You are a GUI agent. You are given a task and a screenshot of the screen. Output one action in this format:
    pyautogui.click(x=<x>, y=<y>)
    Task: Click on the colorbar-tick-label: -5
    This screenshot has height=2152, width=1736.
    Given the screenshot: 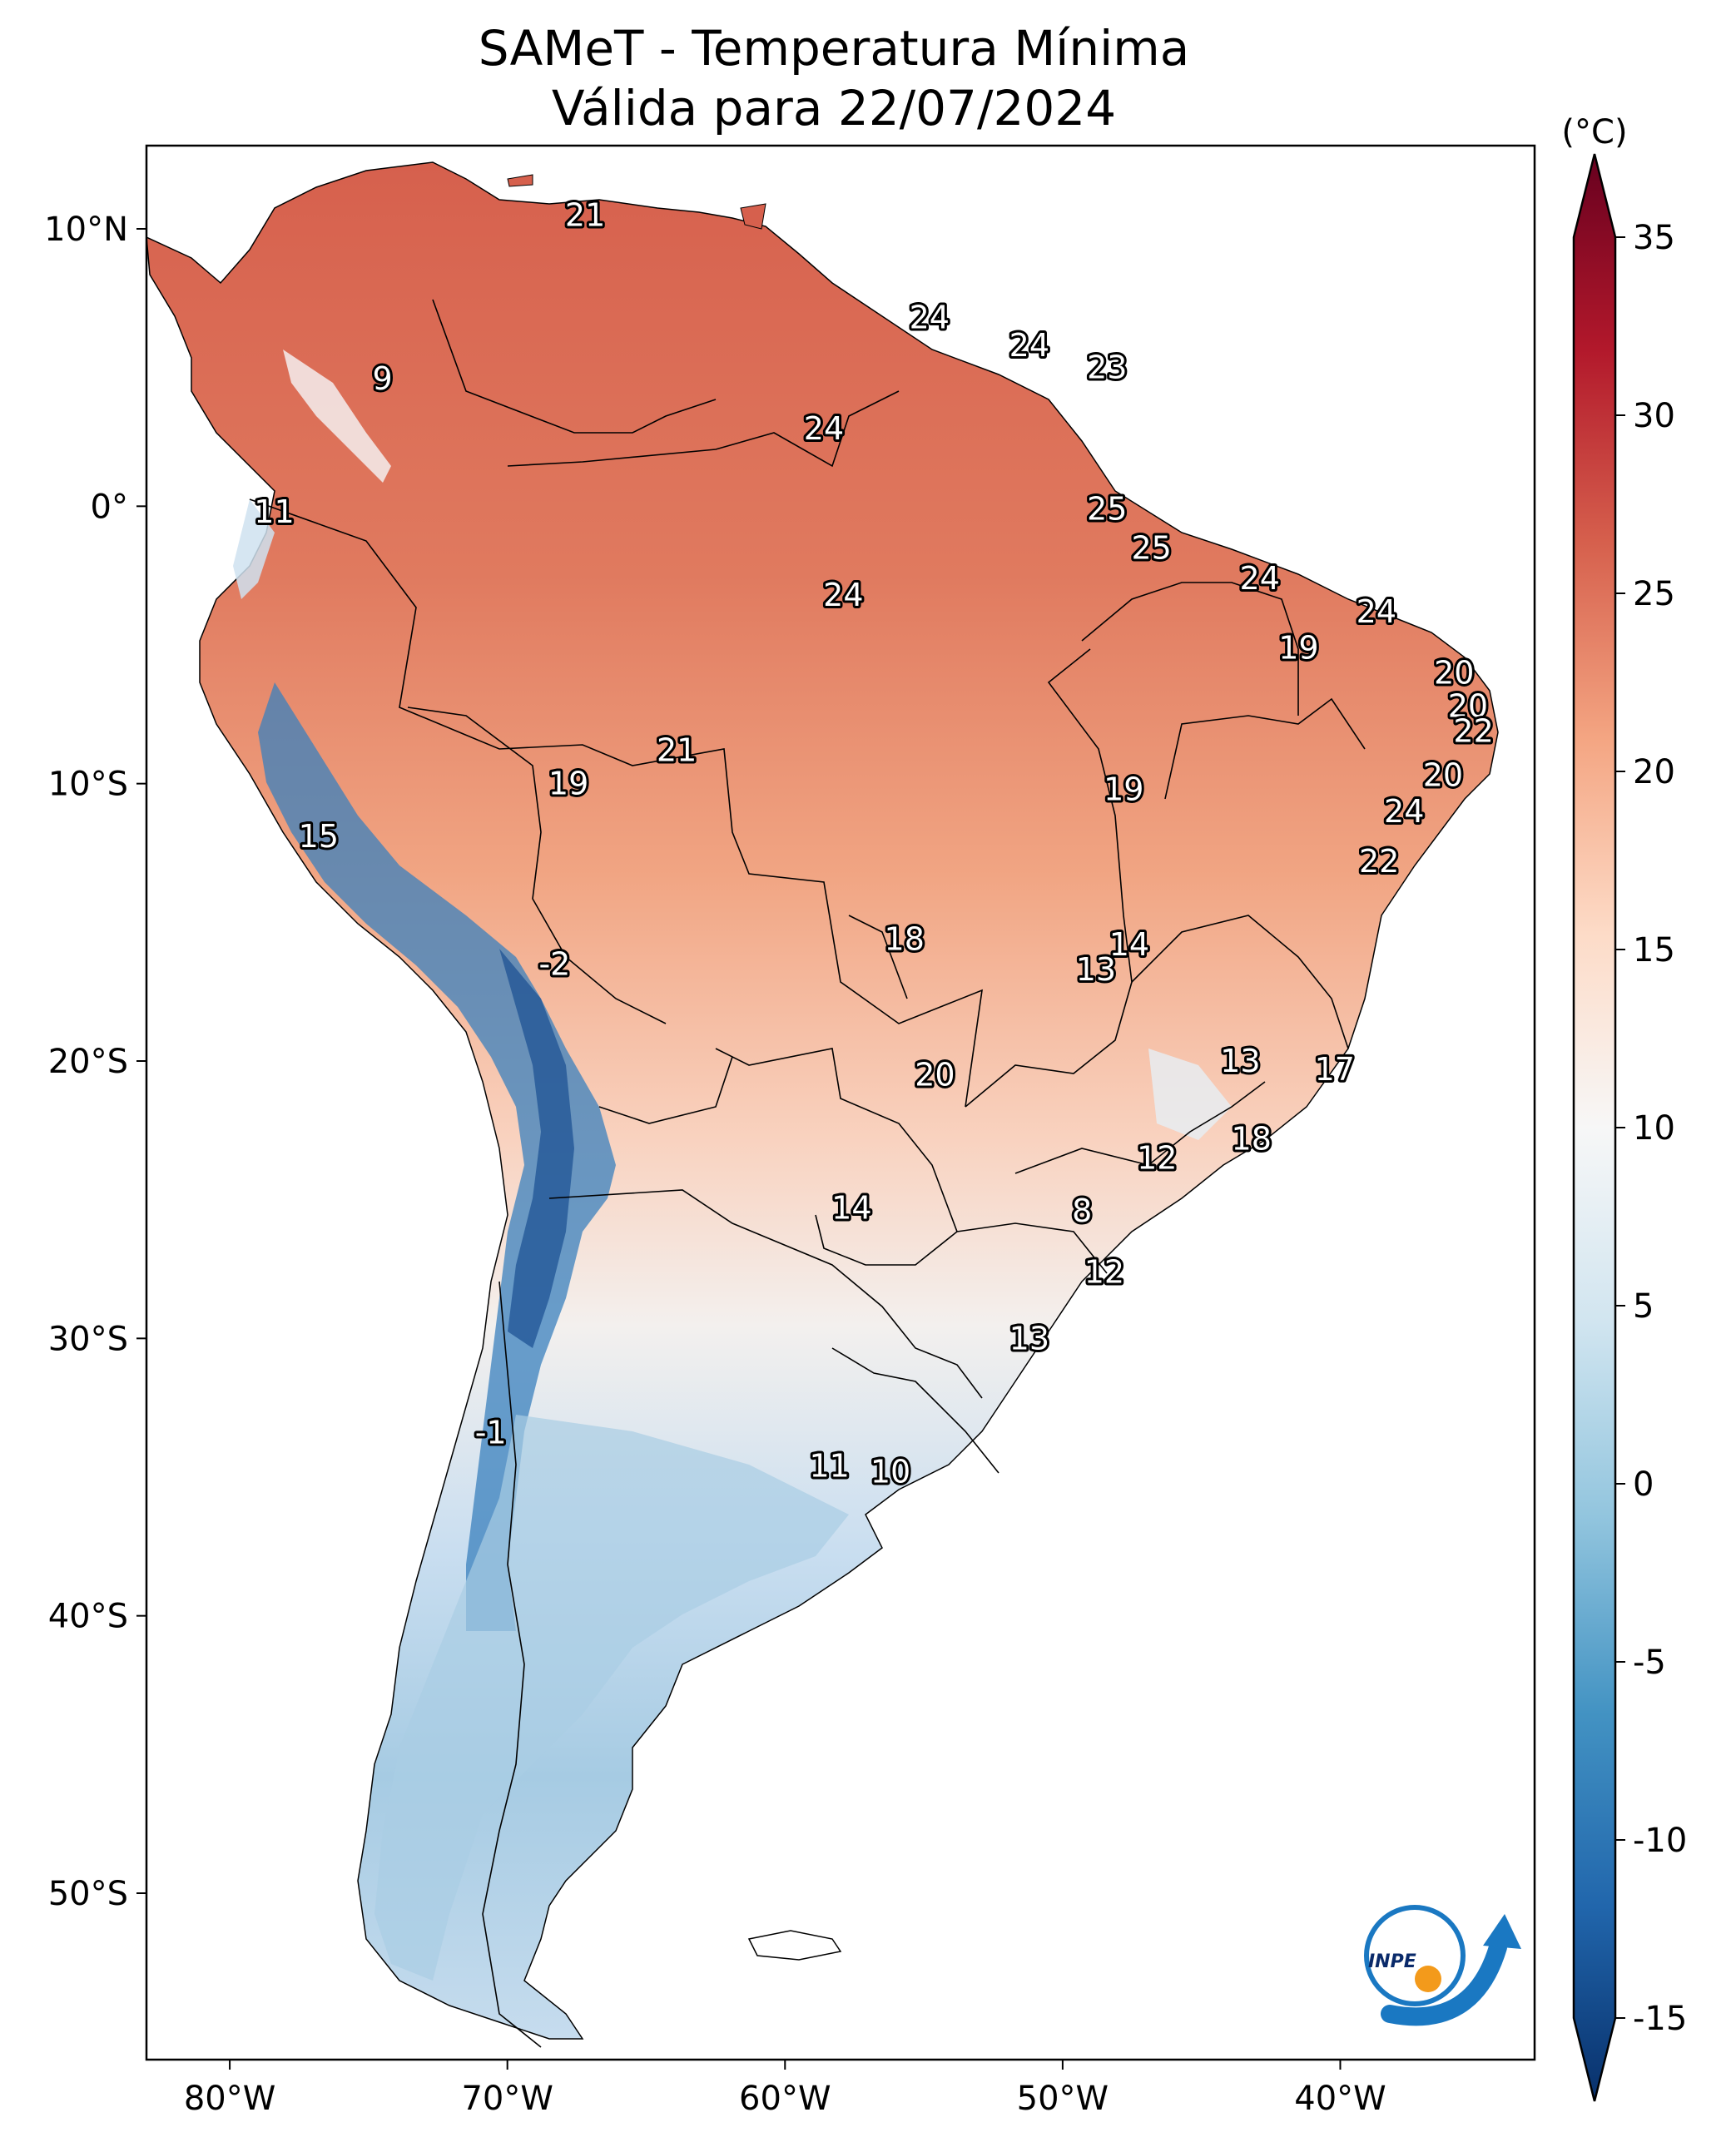 What is the action you would take?
    pyautogui.click(x=1649, y=1663)
    